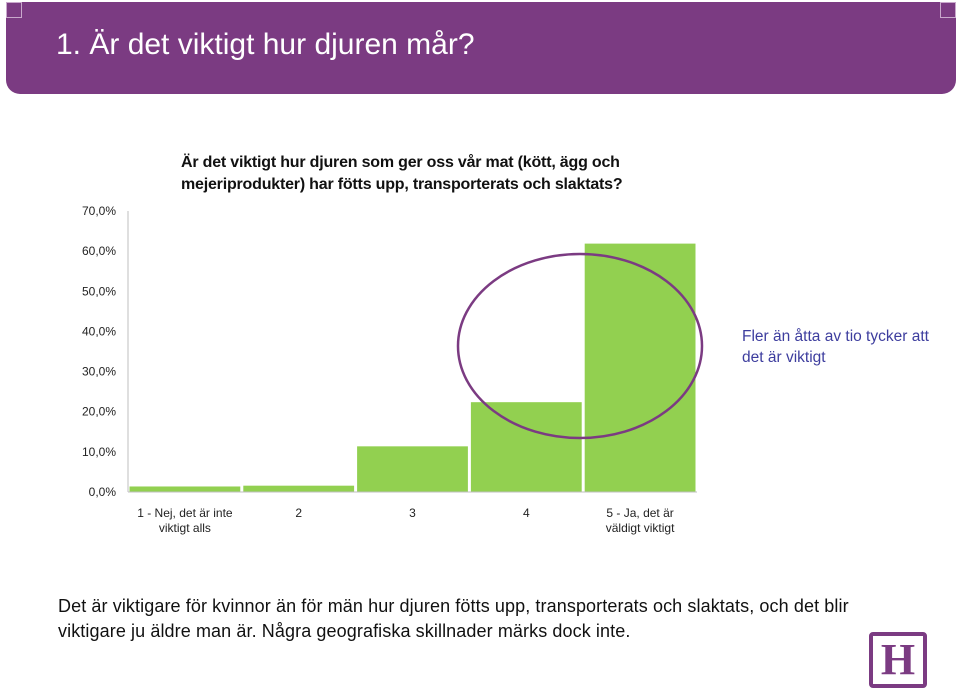 The image size is (960, 696). What do you see at coordinates (99, 372) in the screenshot?
I see `y-tick-label: 30,0%` at bounding box center [99, 372].